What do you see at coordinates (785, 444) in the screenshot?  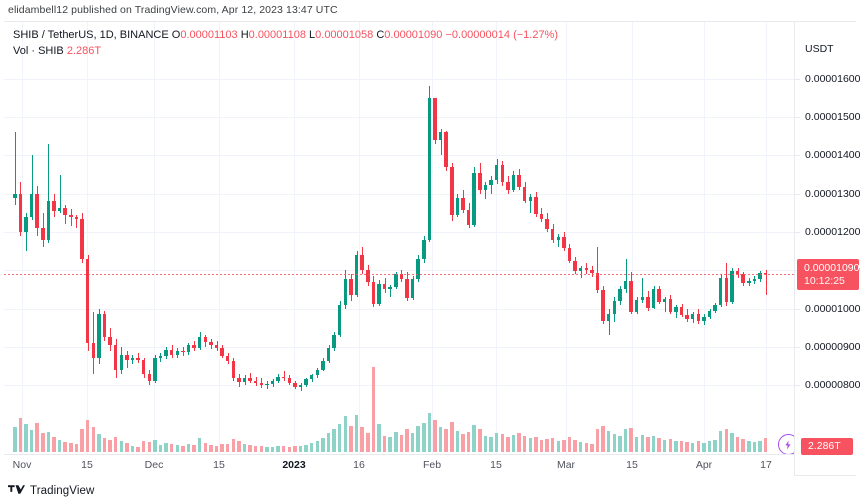 I see `lightning-bolt-icon` at bounding box center [785, 444].